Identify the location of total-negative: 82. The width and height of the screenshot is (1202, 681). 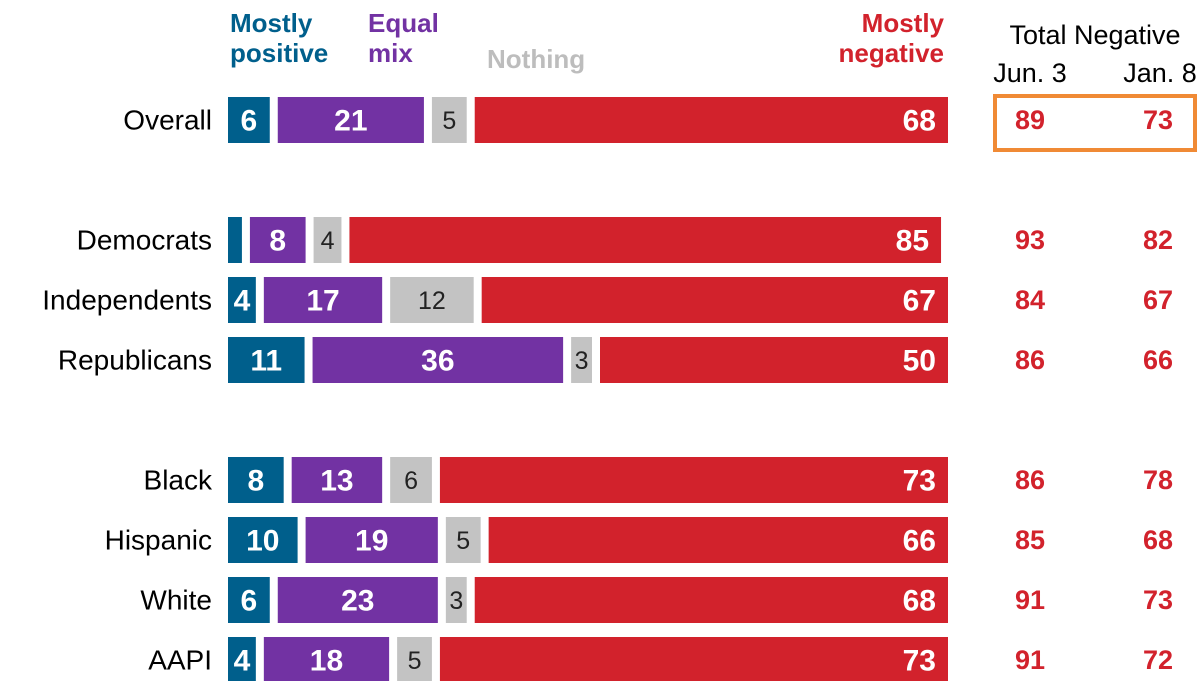
(1158, 240).